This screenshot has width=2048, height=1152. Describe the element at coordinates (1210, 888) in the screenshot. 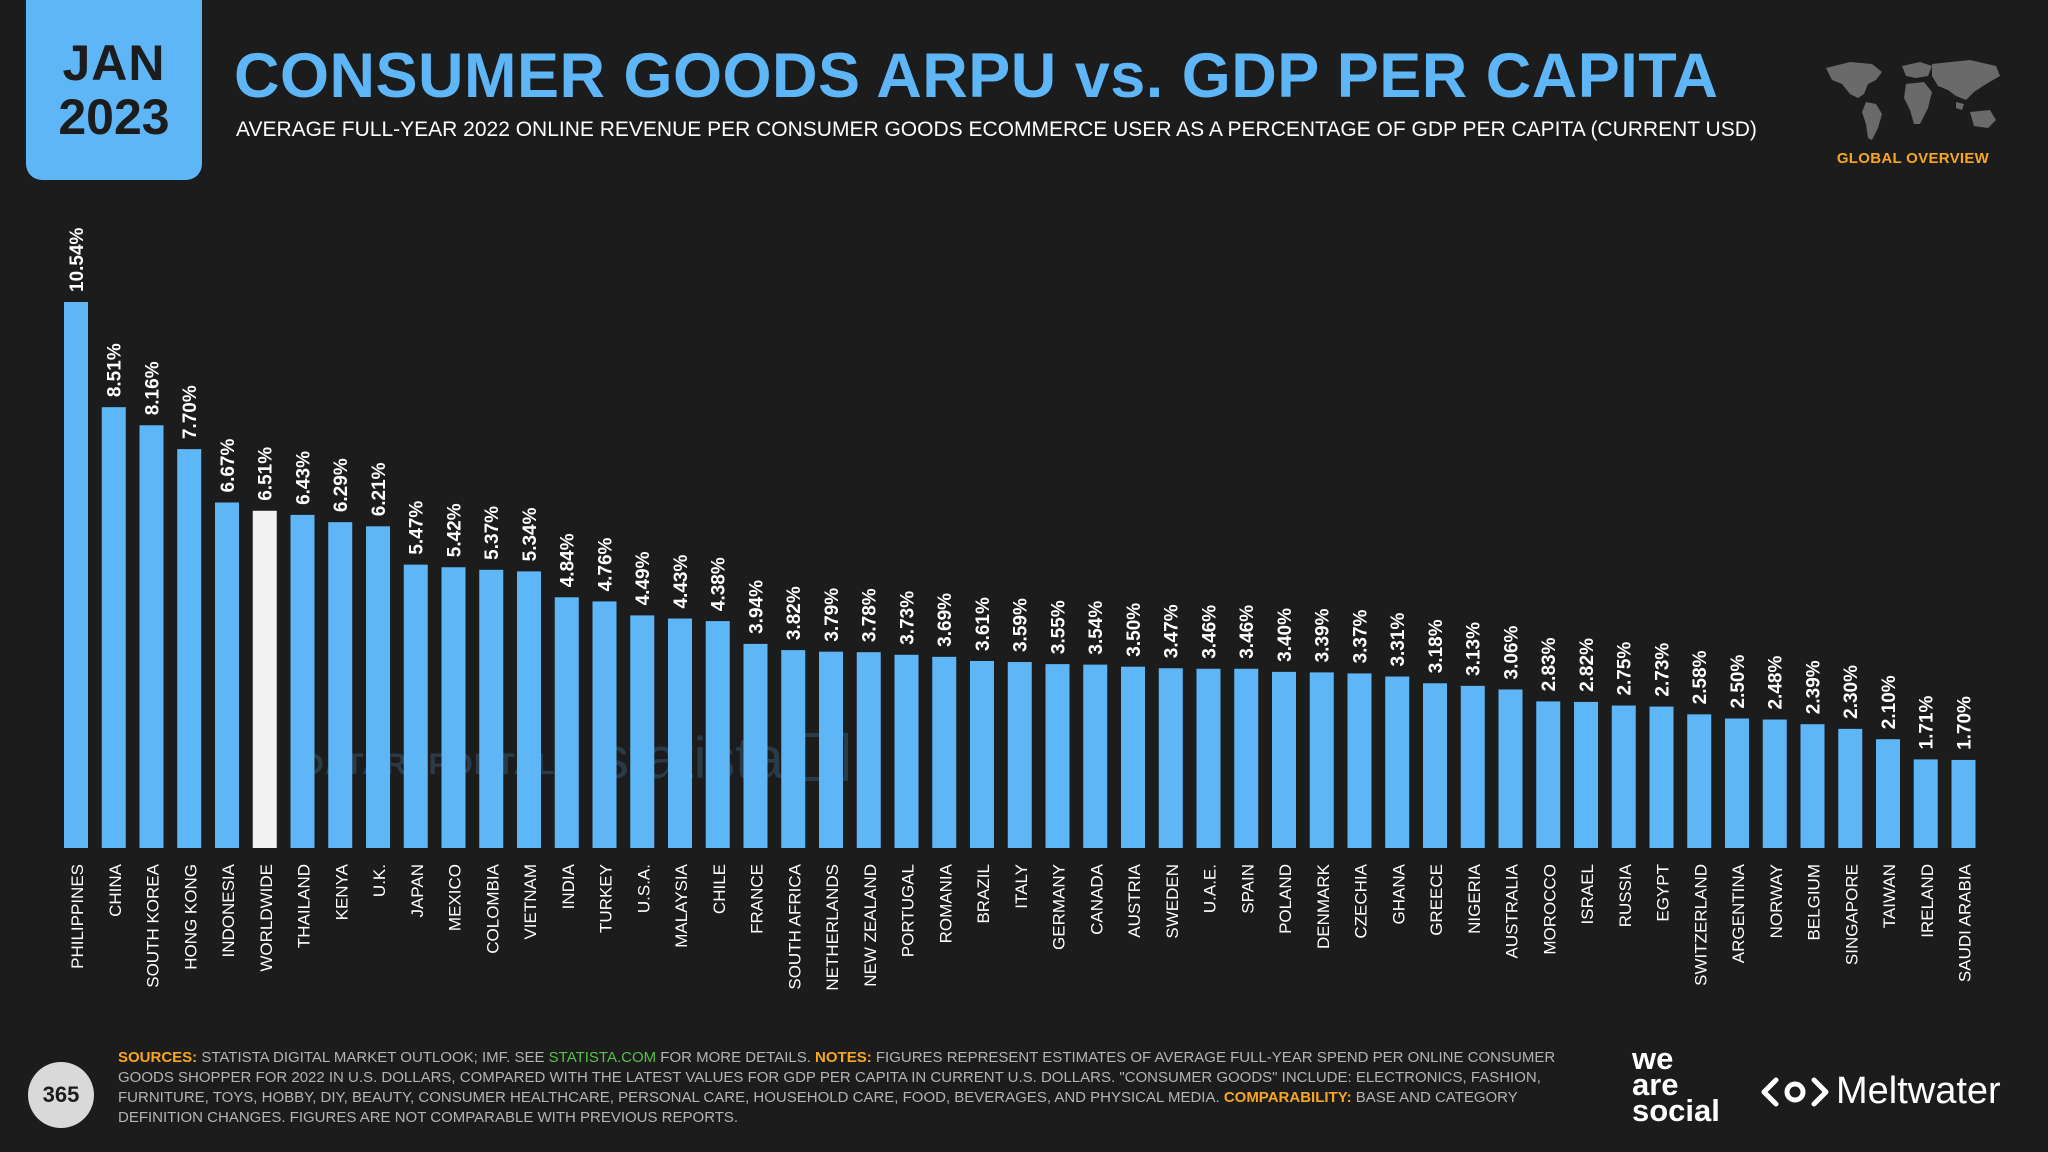

I see `category-label: U.A.E.` at that location.